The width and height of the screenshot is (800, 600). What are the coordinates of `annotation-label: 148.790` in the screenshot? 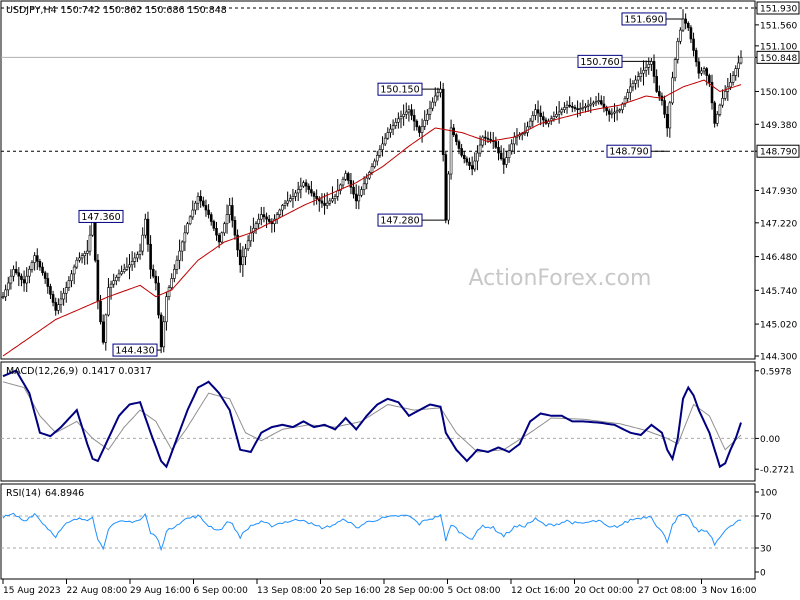 It's located at (628, 152).